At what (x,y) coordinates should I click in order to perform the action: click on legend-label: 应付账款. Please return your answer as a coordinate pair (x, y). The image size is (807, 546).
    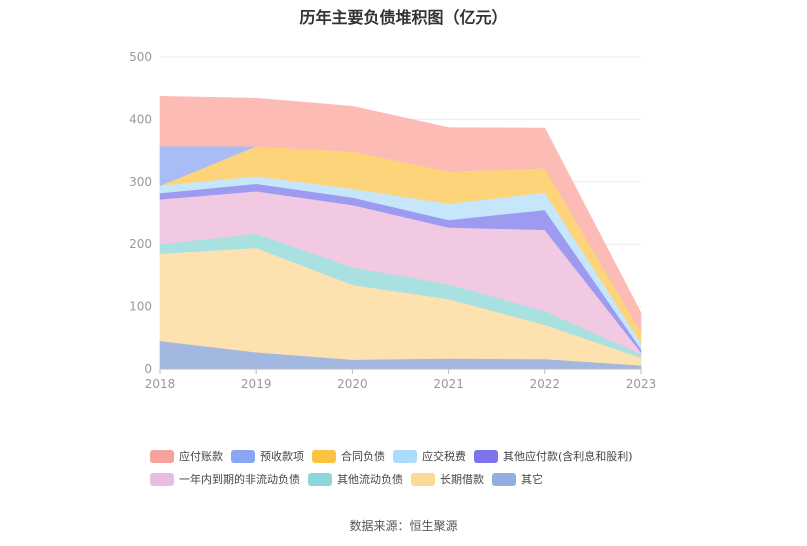
    Looking at the image, I should click on (201, 456).